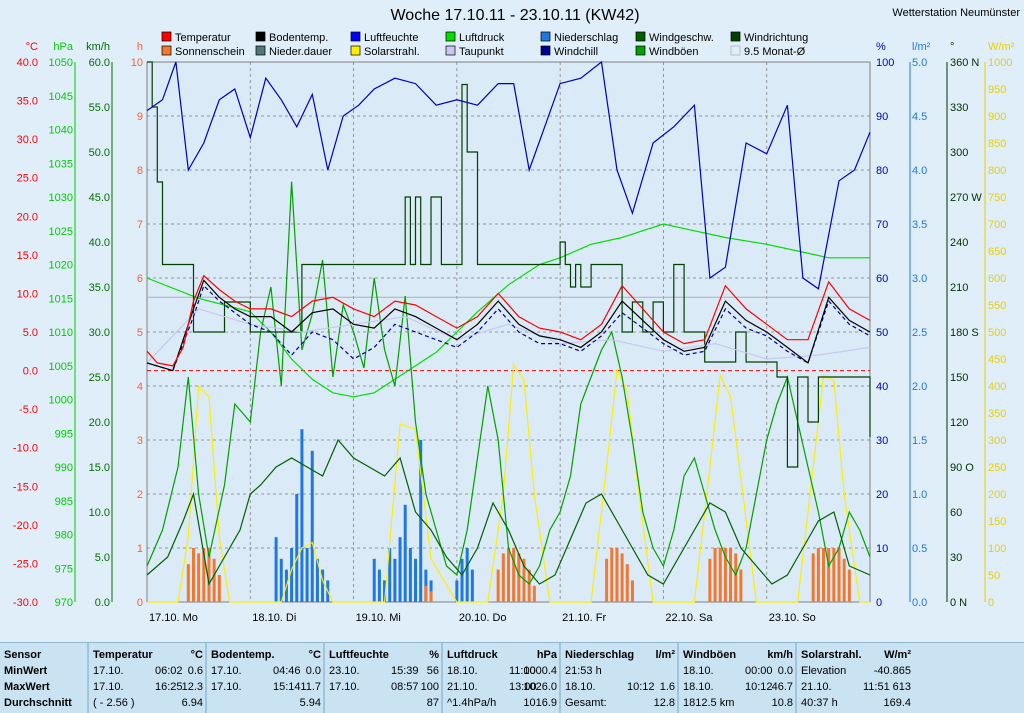  What do you see at coordinates (61, 198) in the screenshot?
I see `press-tick-label: 1030` at bounding box center [61, 198].